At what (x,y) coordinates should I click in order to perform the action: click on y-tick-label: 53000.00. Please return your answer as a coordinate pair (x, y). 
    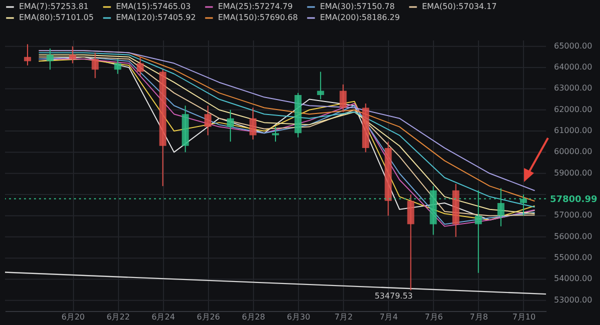
    Looking at the image, I should click on (573, 299).